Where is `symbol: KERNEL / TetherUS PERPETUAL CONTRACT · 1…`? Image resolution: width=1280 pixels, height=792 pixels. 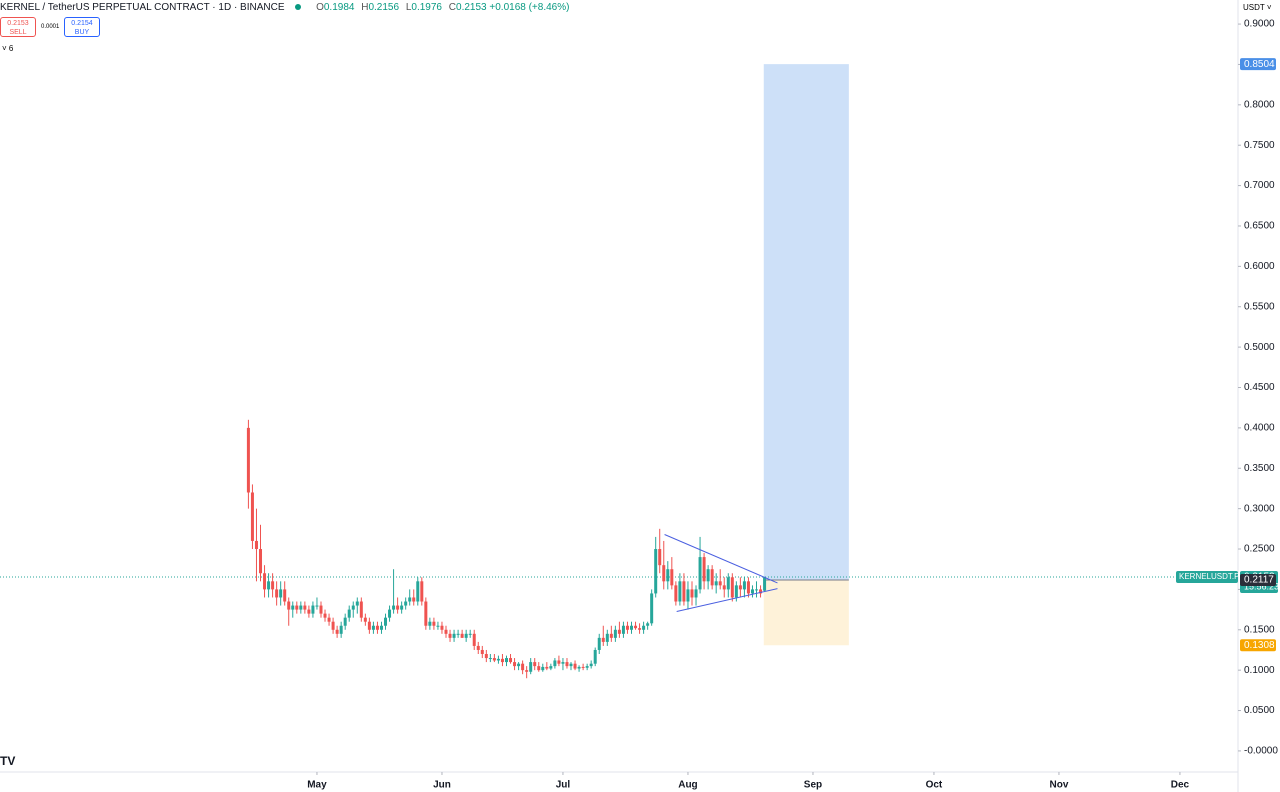 symbol: KERNEL / TetherUS PERPETUAL CONTRACT · 1… is located at coordinates (142, 7).